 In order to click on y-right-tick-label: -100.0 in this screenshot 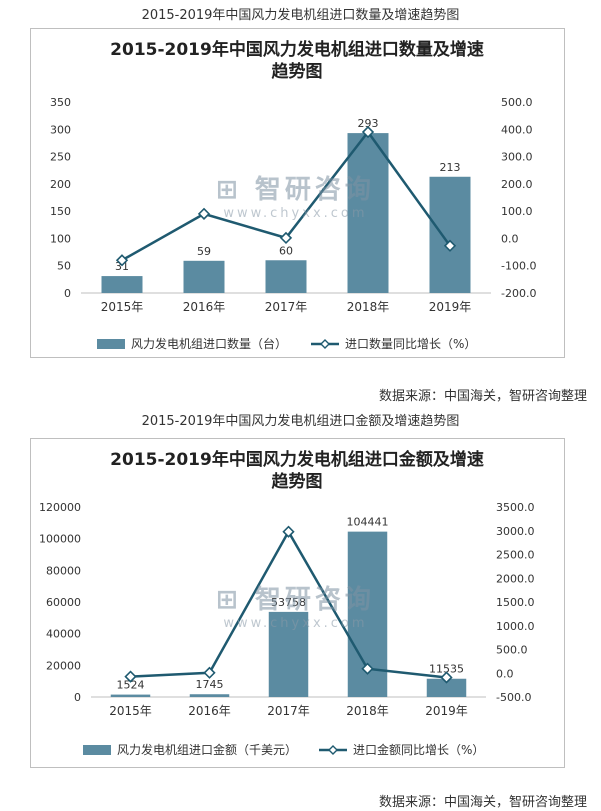, I will do `click(518, 266)`.